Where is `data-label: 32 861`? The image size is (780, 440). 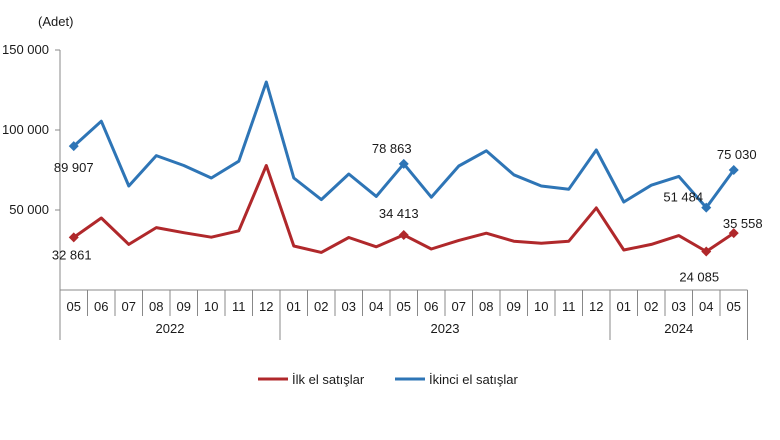 data-label: 32 861 is located at coordinates (72, 254).